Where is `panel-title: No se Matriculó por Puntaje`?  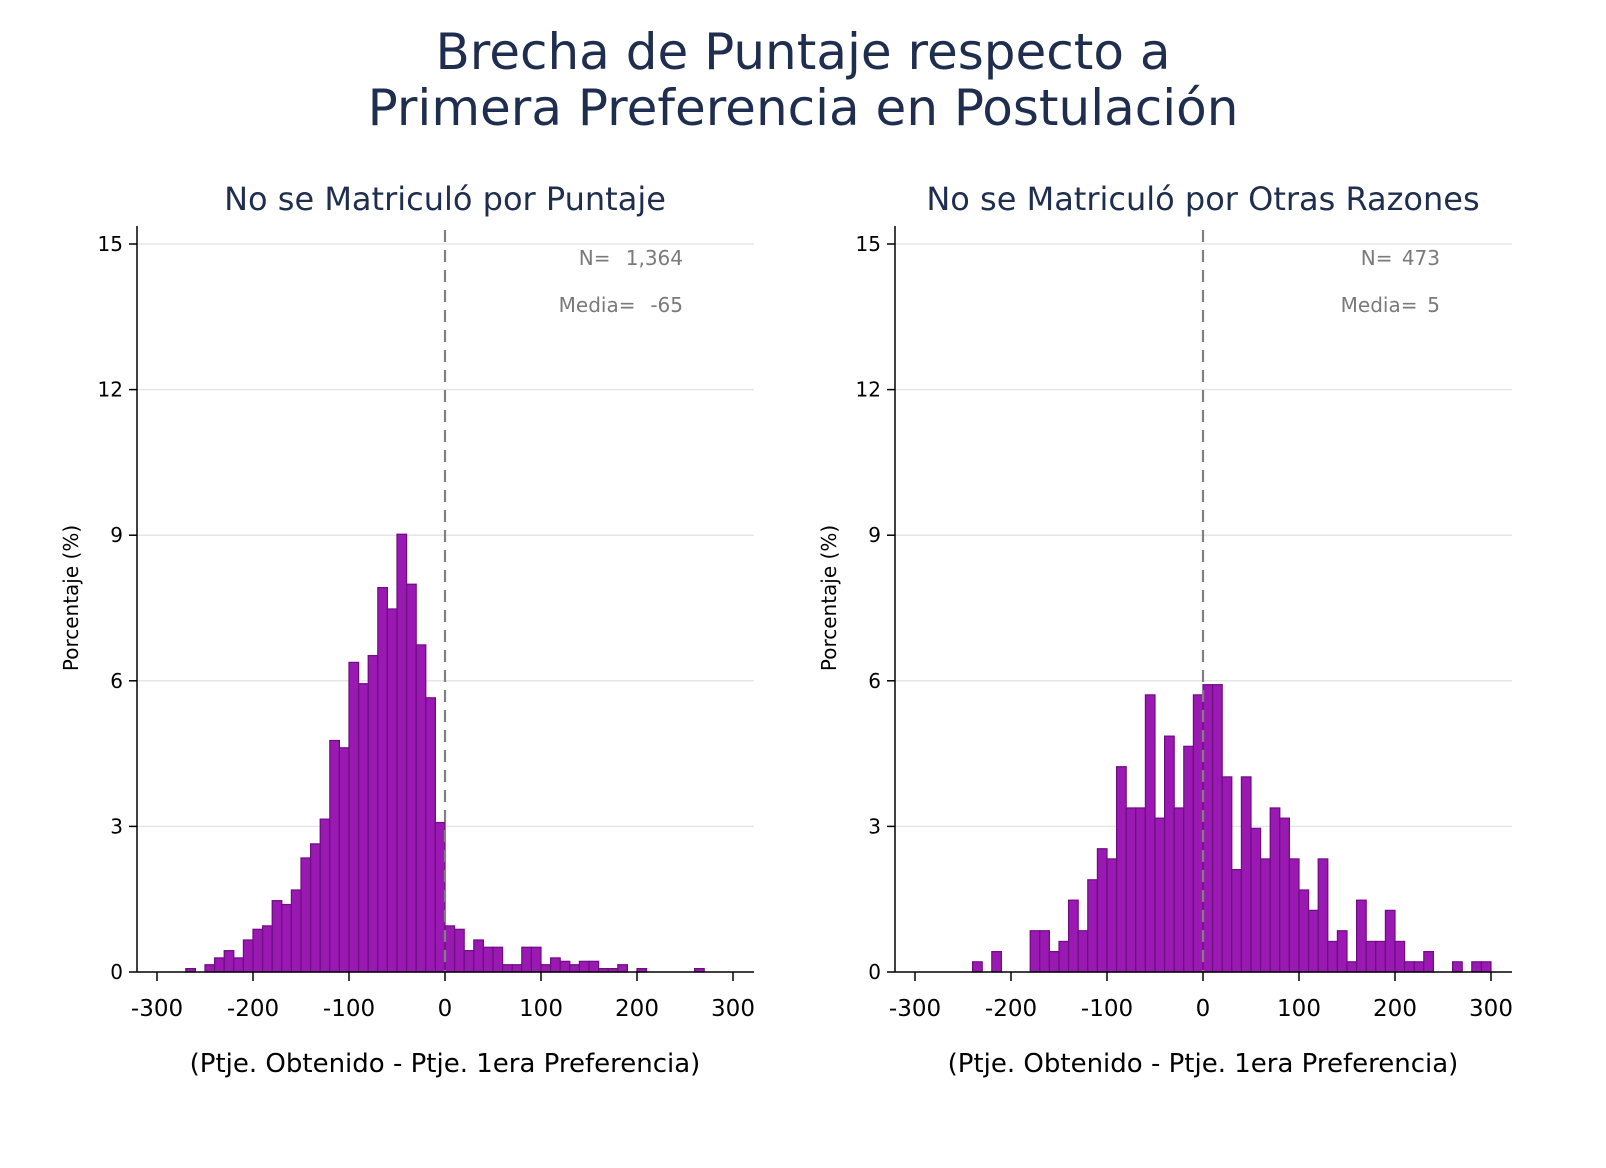
panel-title: No se Matriculó por Puntaje is located at coordinates (445, 199).